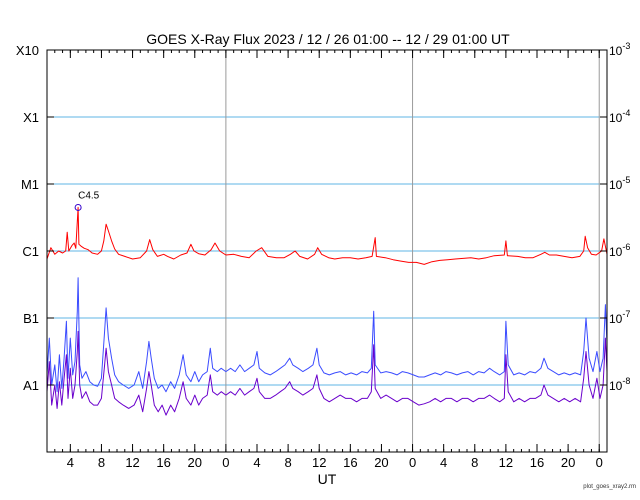 The width and height of the screenshot is (640, 500). Describe the element at coordinates (474, 462) in the screenshot. I see `x-tick-label-13: 8` at that location.